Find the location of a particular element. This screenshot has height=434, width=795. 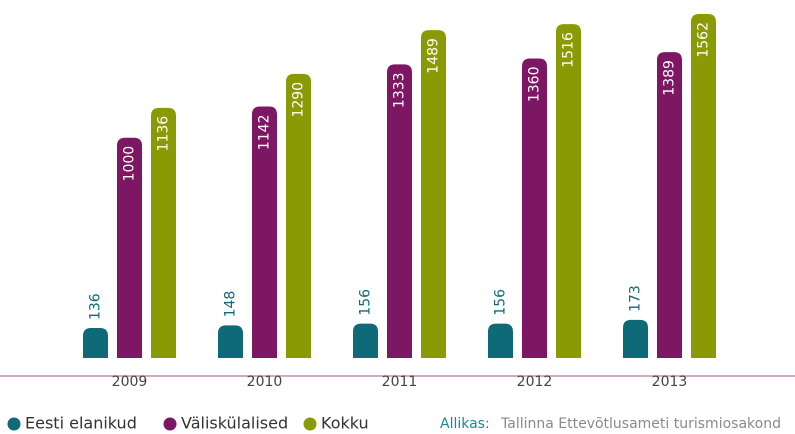

x-tick-label: 2012 is located at coordinates (535, 382).